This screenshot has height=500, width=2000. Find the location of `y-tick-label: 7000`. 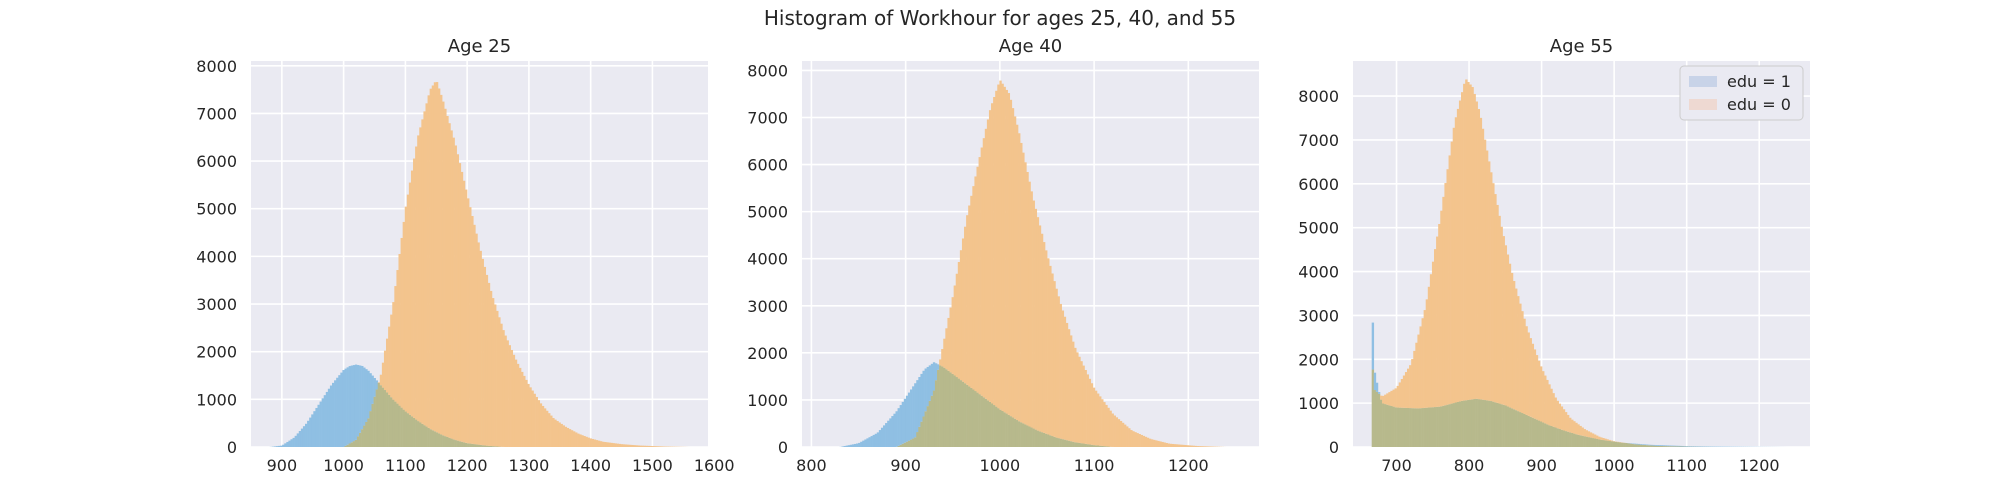

y-tick-label: 7000 is located at coordinates (767, 117).